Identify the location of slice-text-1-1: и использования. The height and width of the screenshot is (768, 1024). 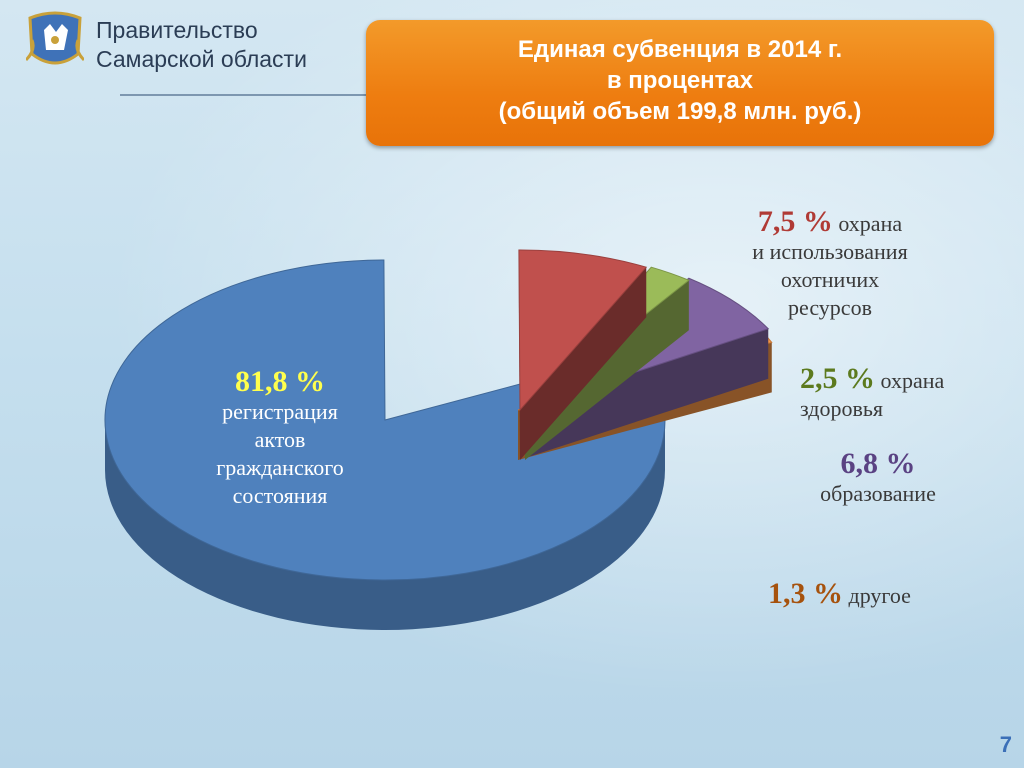
(830, 251).